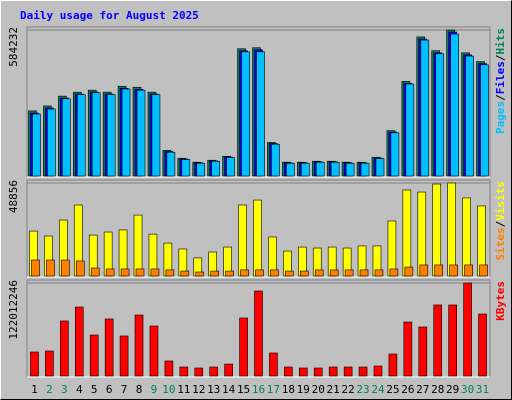 The width and height of the screenshot is (512, 400). I want to click on y-tick-label: 122012246, so click(13, 310).